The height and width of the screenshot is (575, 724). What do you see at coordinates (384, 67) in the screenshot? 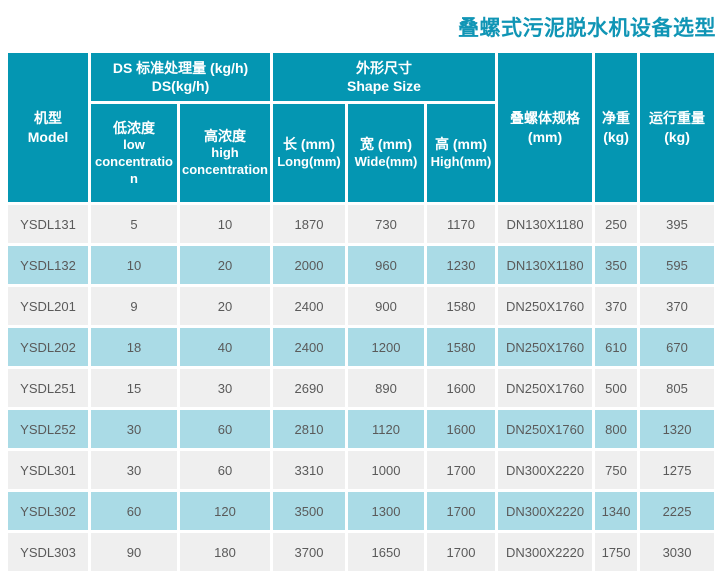
I see `header-shape-zh: 外形尺寸` at bounding box center [384, 67].